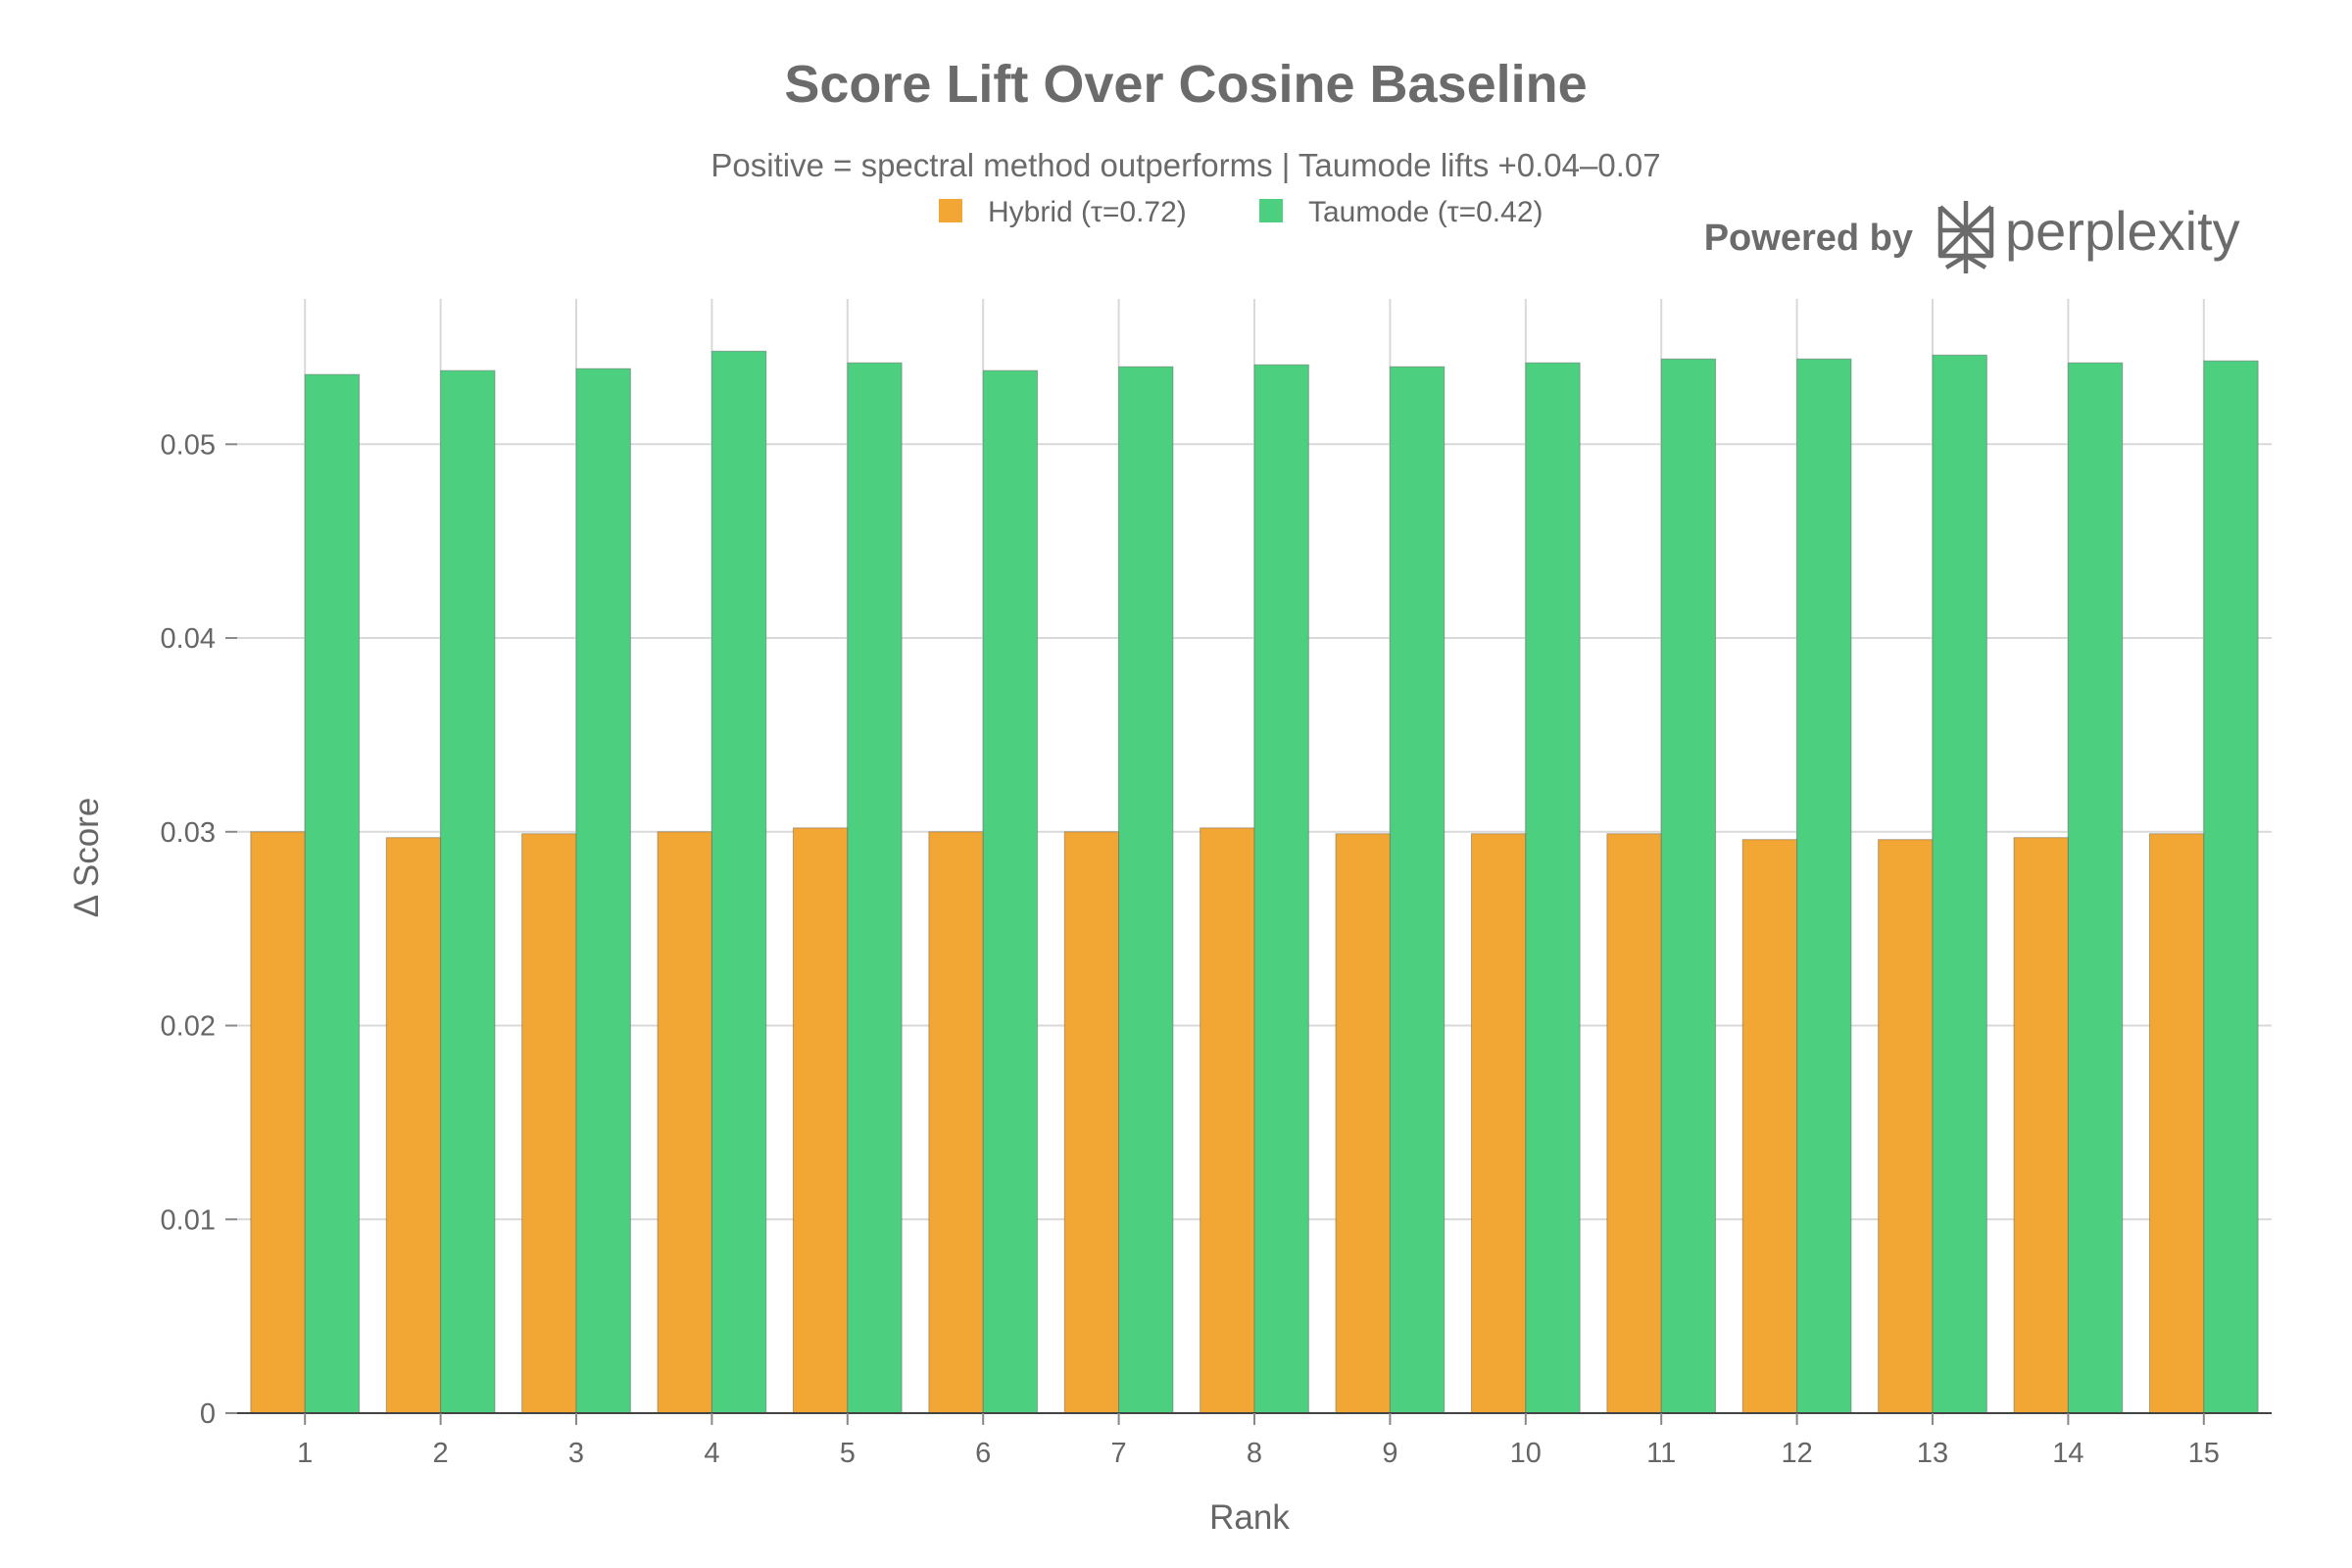  What do you see at coordinates (1249, 1517) in the screenshot?
I see `x-axis-title: Rank` at bounding box center [1249, 1517].